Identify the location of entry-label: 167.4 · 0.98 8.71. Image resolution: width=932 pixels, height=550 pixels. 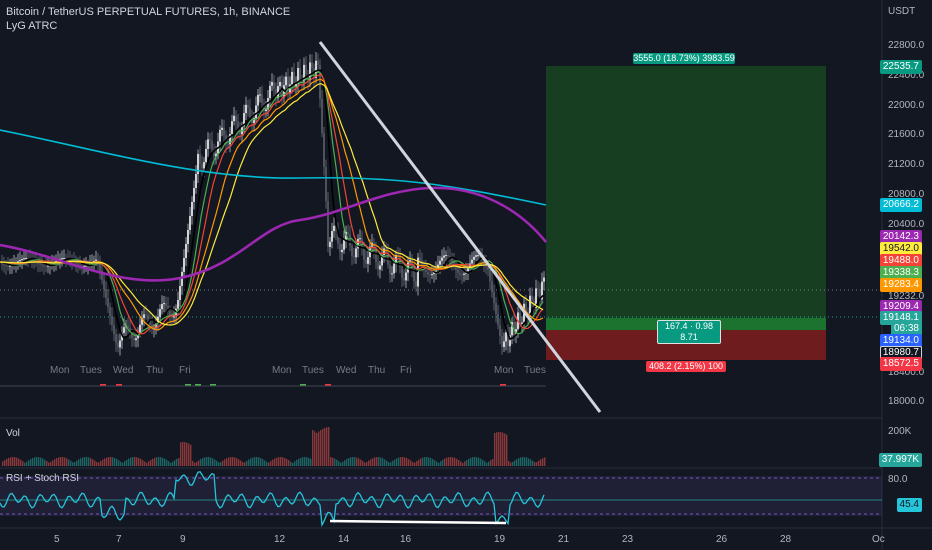
(689, 332).